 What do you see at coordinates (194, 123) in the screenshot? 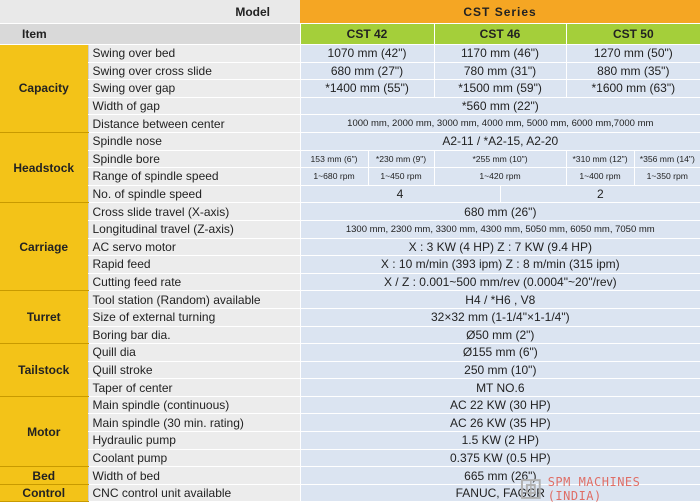
I see `row-label: Distance between center` at bounding box center [194, 123].